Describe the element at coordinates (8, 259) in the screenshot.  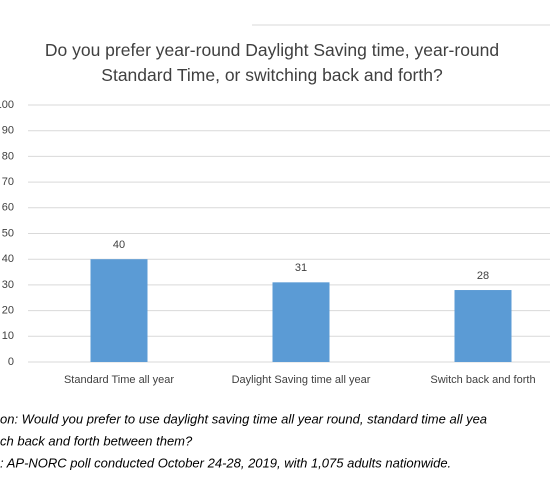
I see `y-tick-label: 40` at that location.